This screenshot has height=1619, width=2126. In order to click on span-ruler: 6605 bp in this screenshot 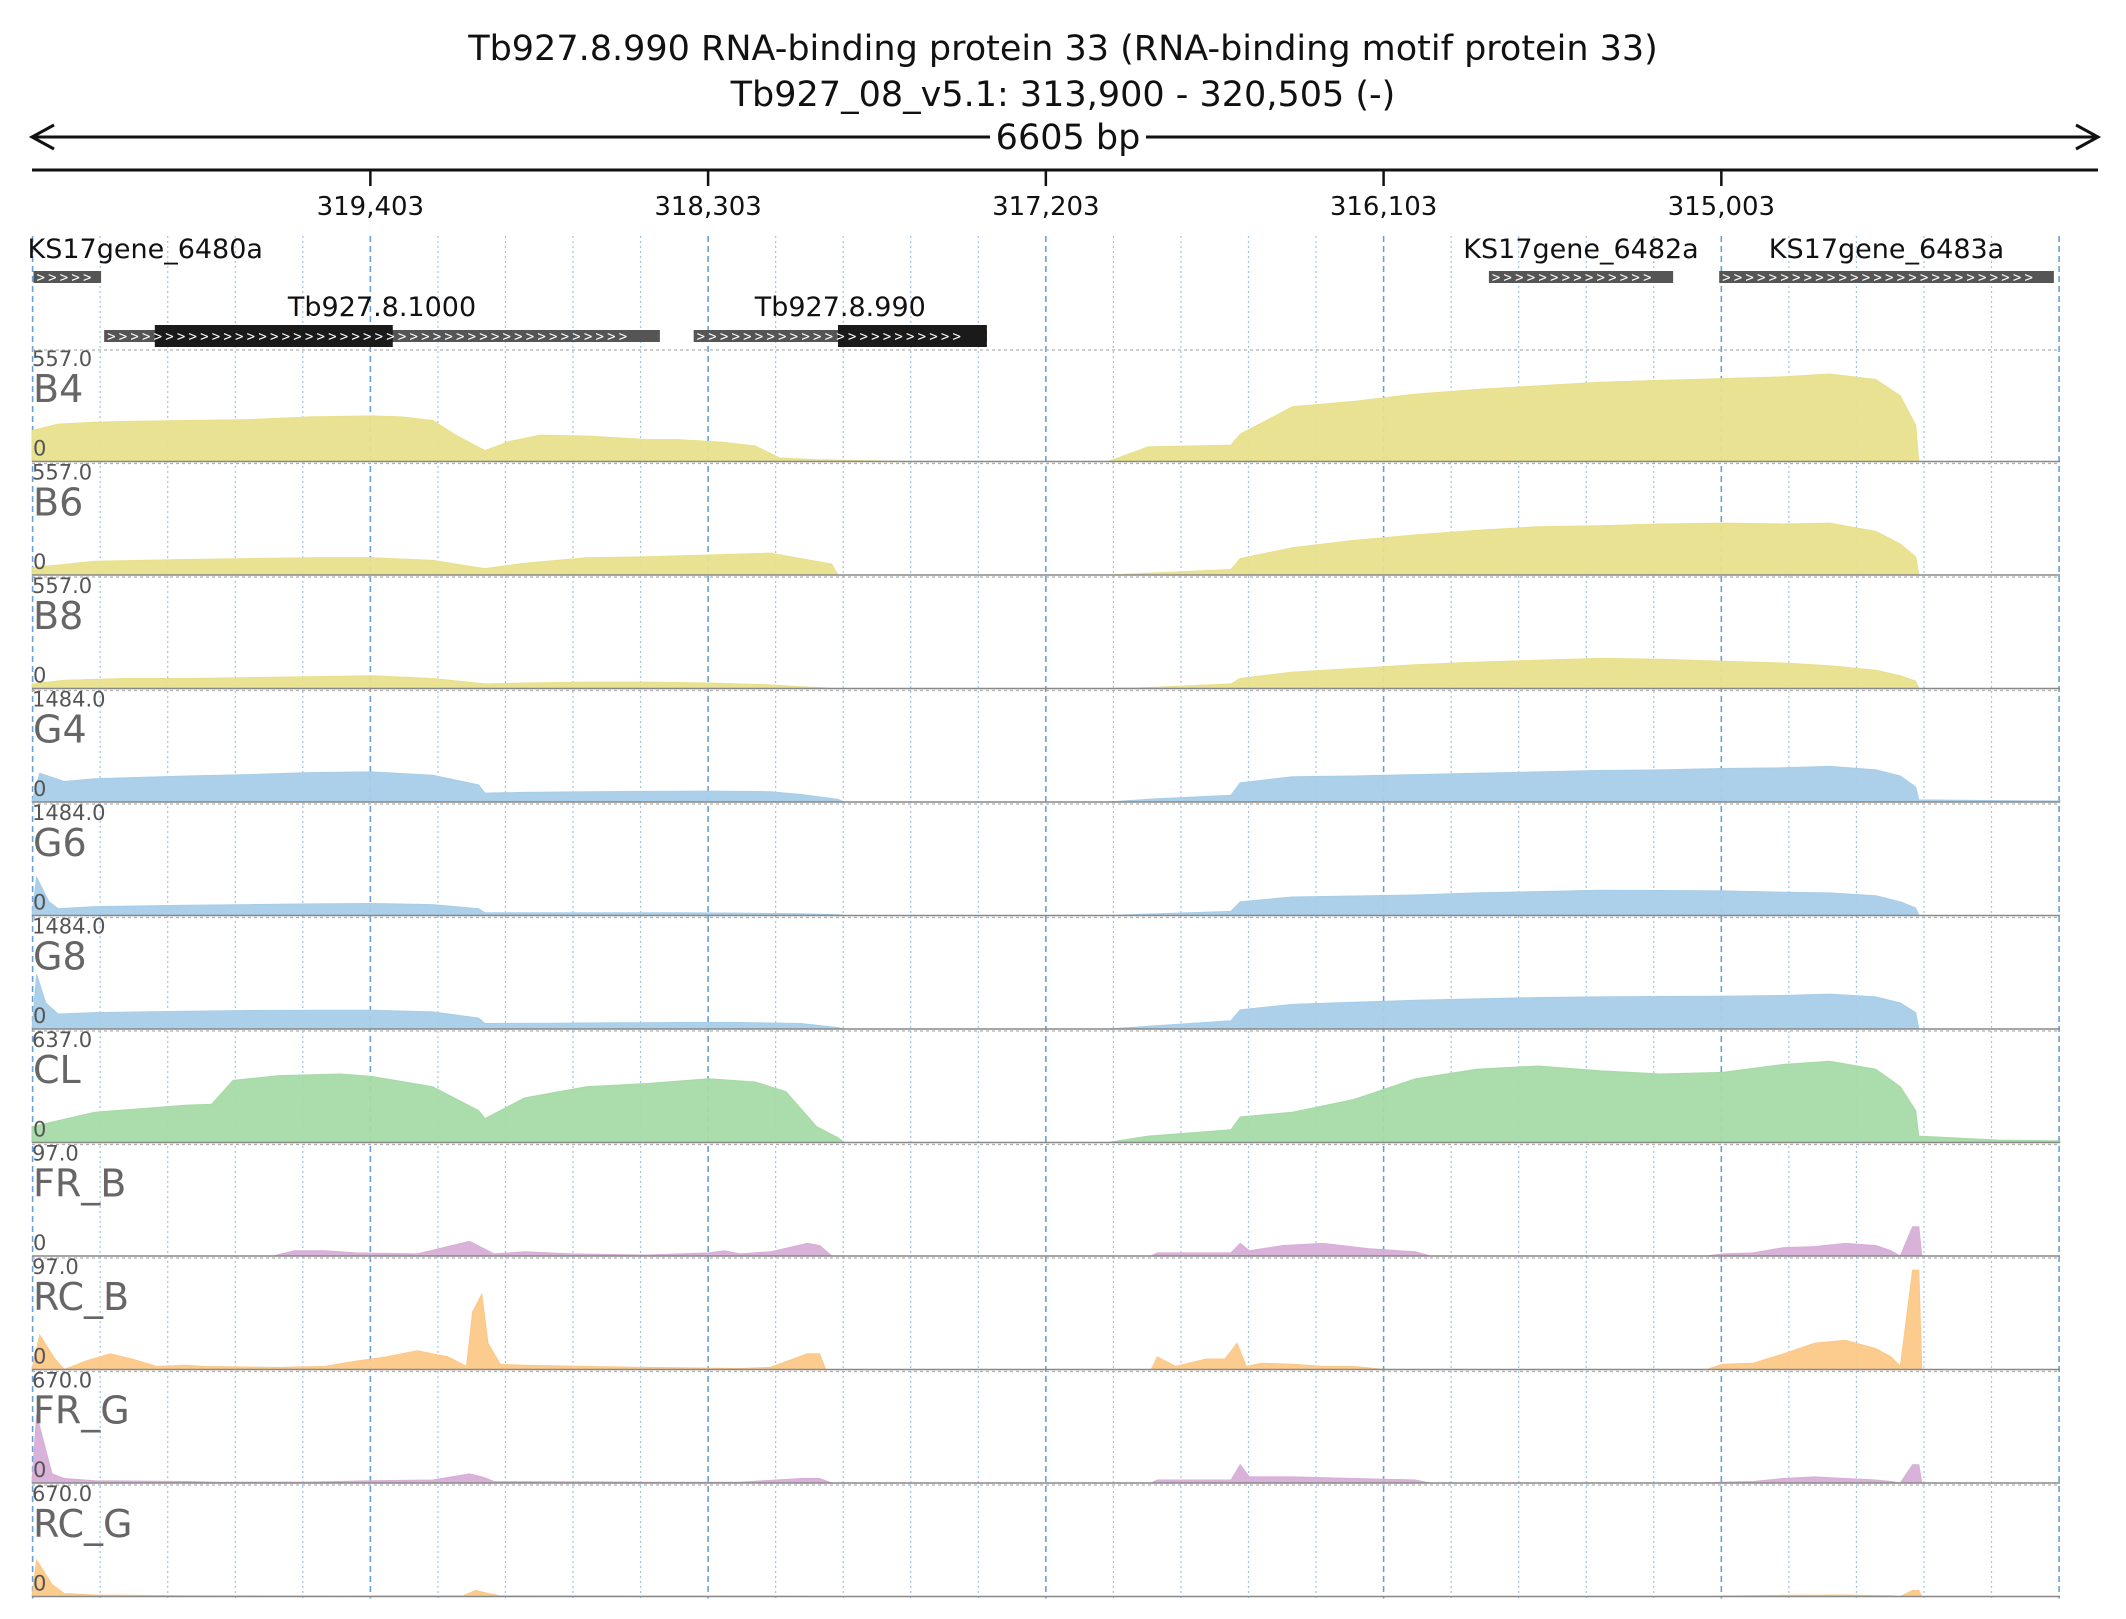, I will do `click(1065, 138)`.